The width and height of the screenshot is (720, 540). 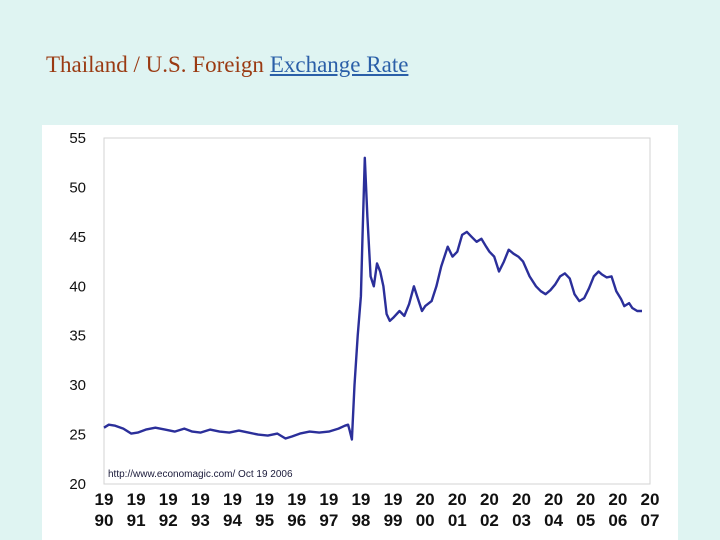 What do you see at coordinates (77, 187) in the screenshot?
I see `y-tick-label: 50` at bounding box center [77, 187].